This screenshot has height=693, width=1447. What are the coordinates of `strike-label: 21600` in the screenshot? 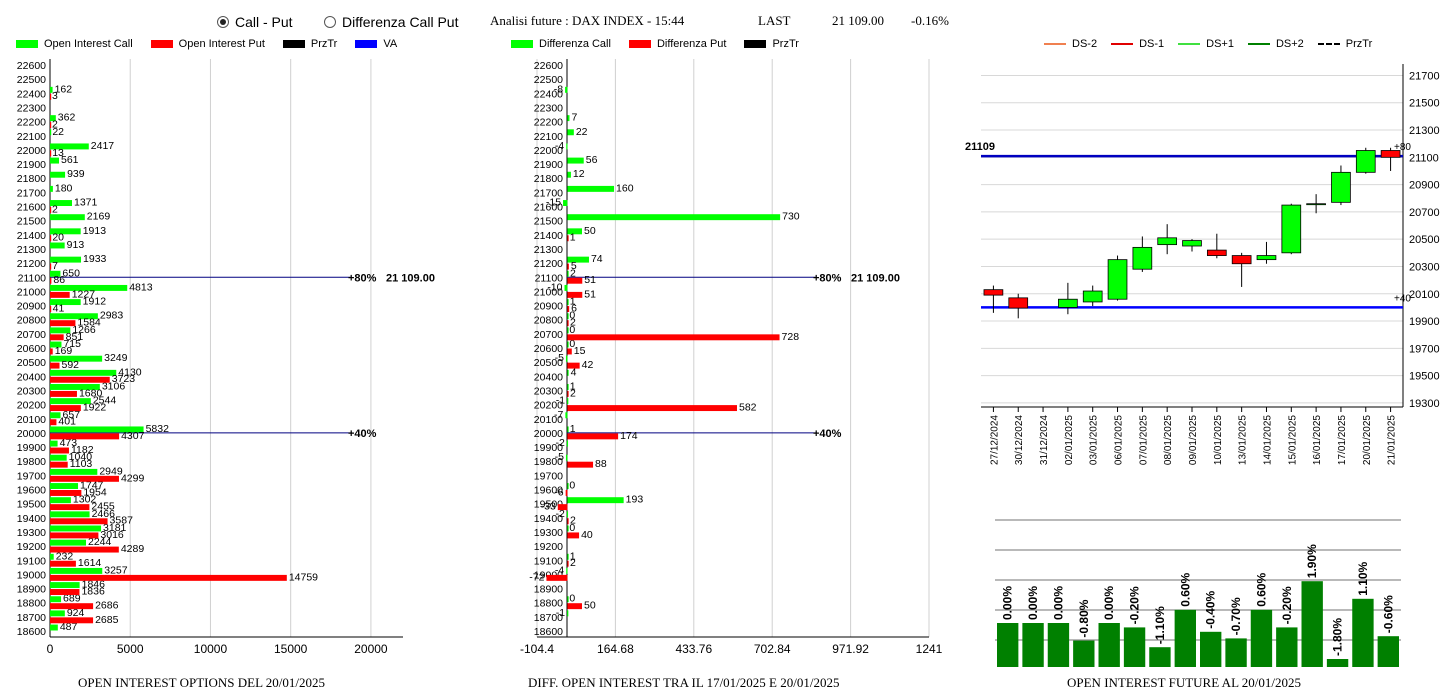 It's located at (31, 208).